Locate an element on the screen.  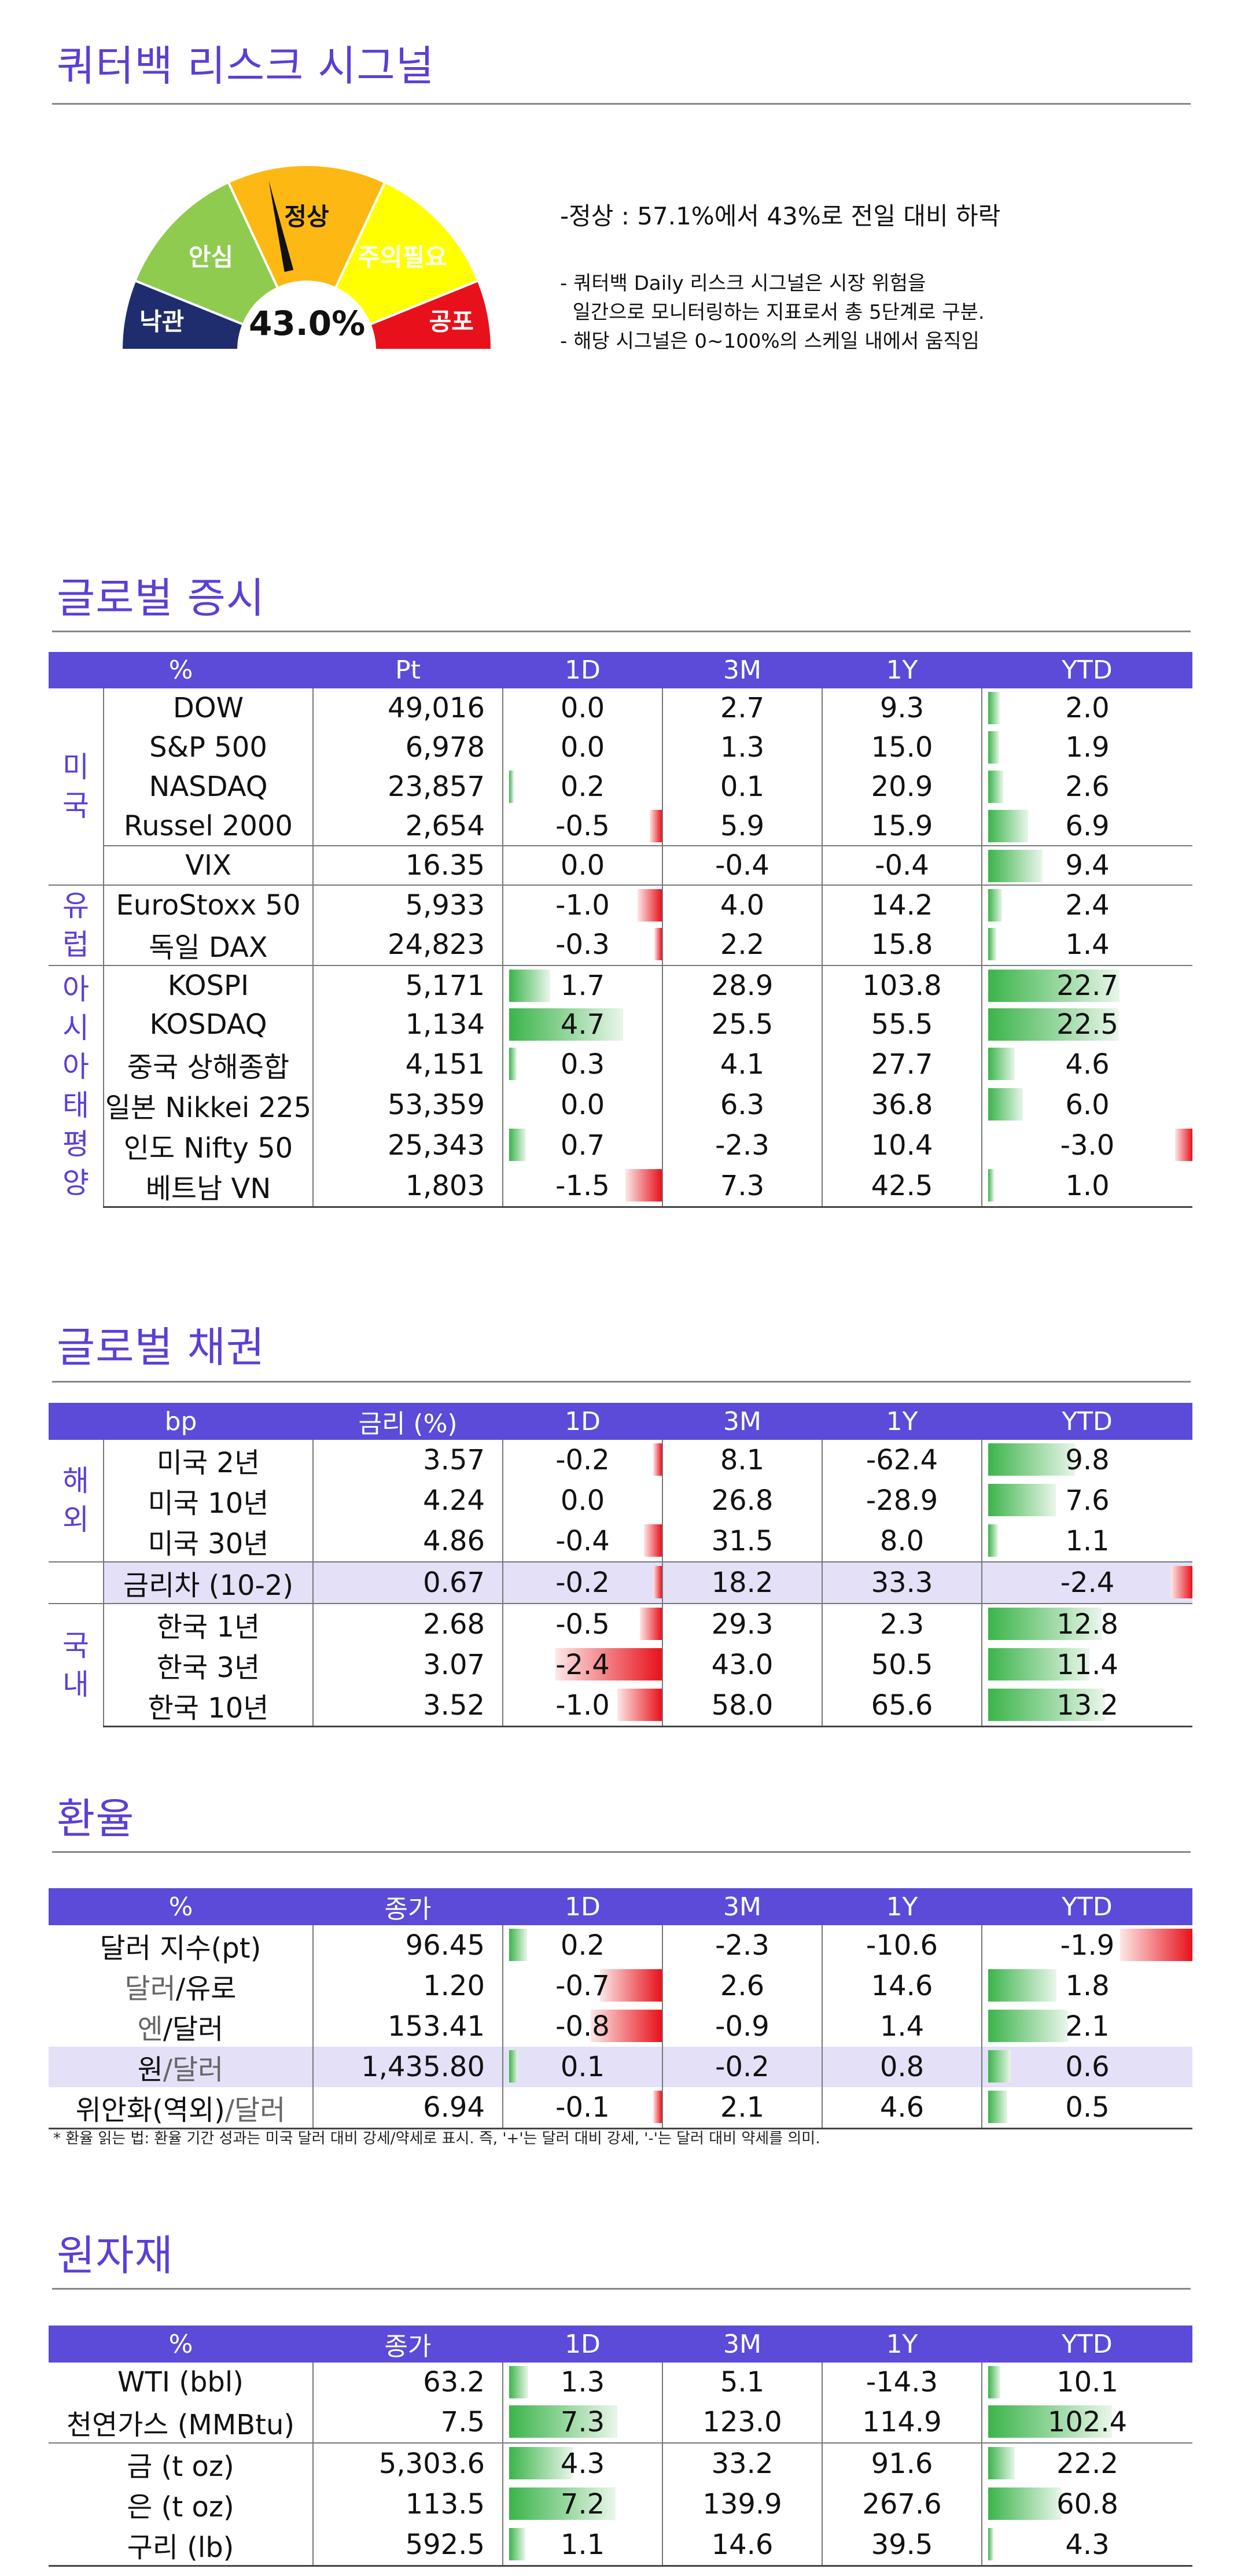
row-level: 1.20 is located at coordinates (407, 1986).